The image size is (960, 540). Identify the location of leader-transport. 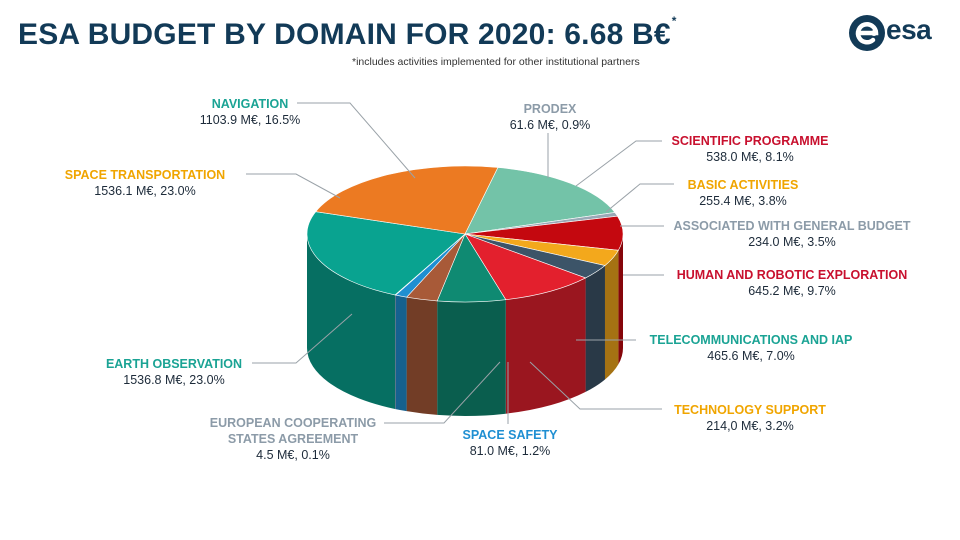
(293, 186).